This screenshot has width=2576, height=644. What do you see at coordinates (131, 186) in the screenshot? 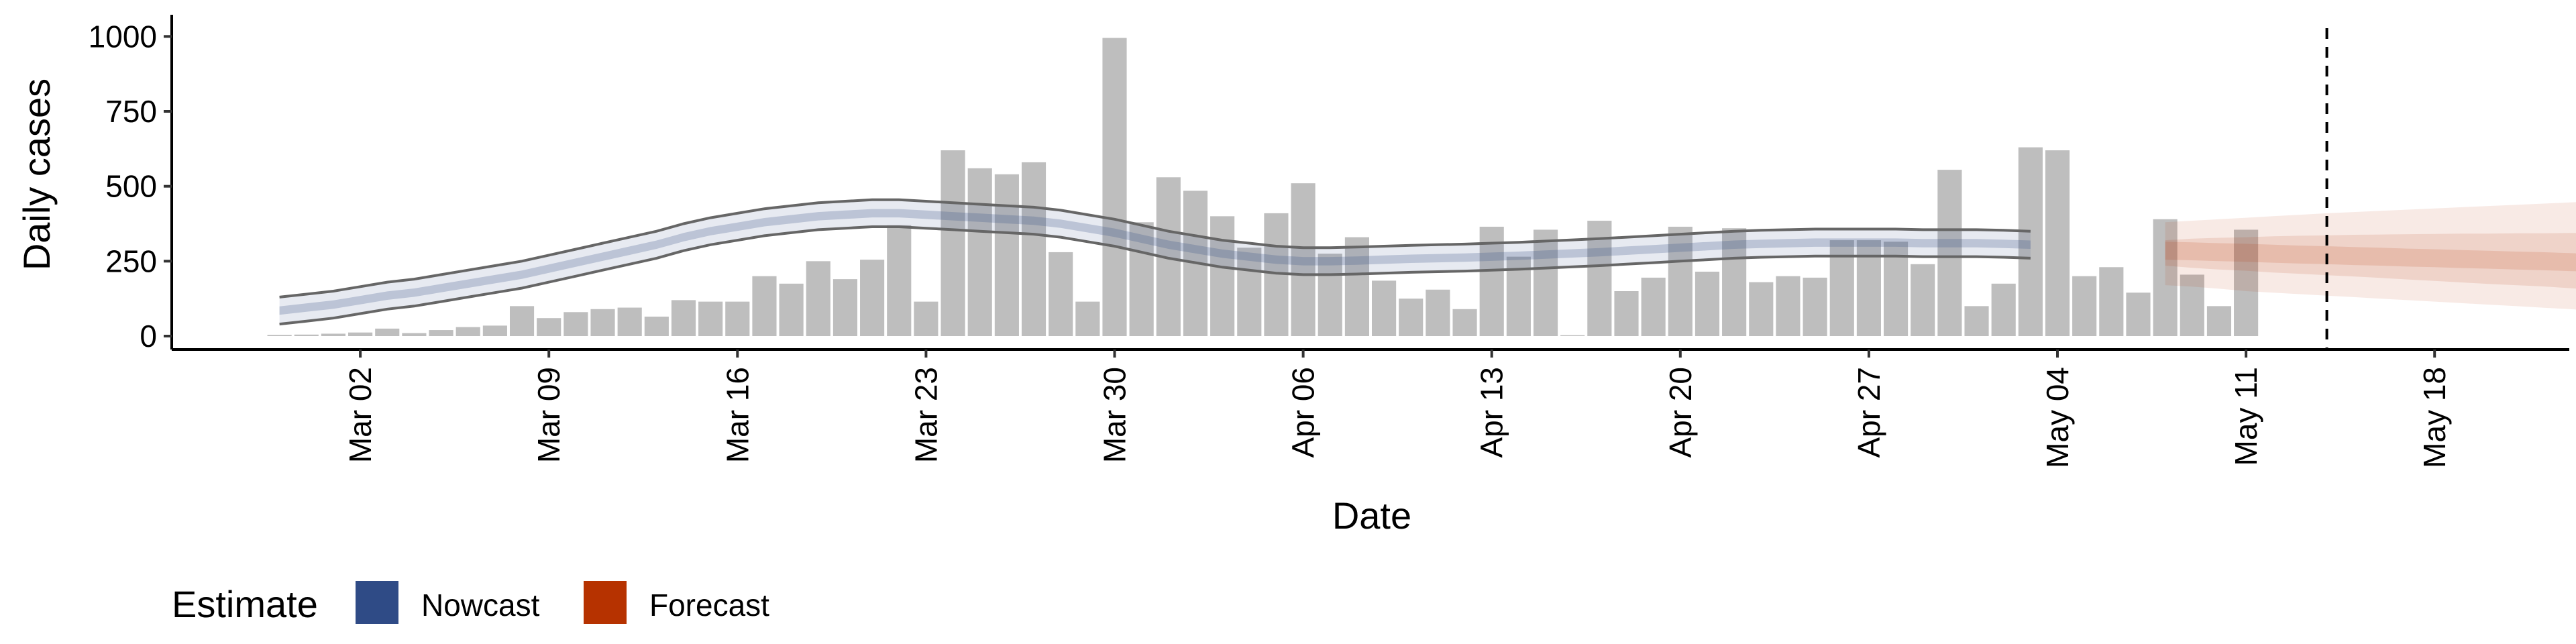
I see `y-tick-label: 500` at bounding box center [131, 186].